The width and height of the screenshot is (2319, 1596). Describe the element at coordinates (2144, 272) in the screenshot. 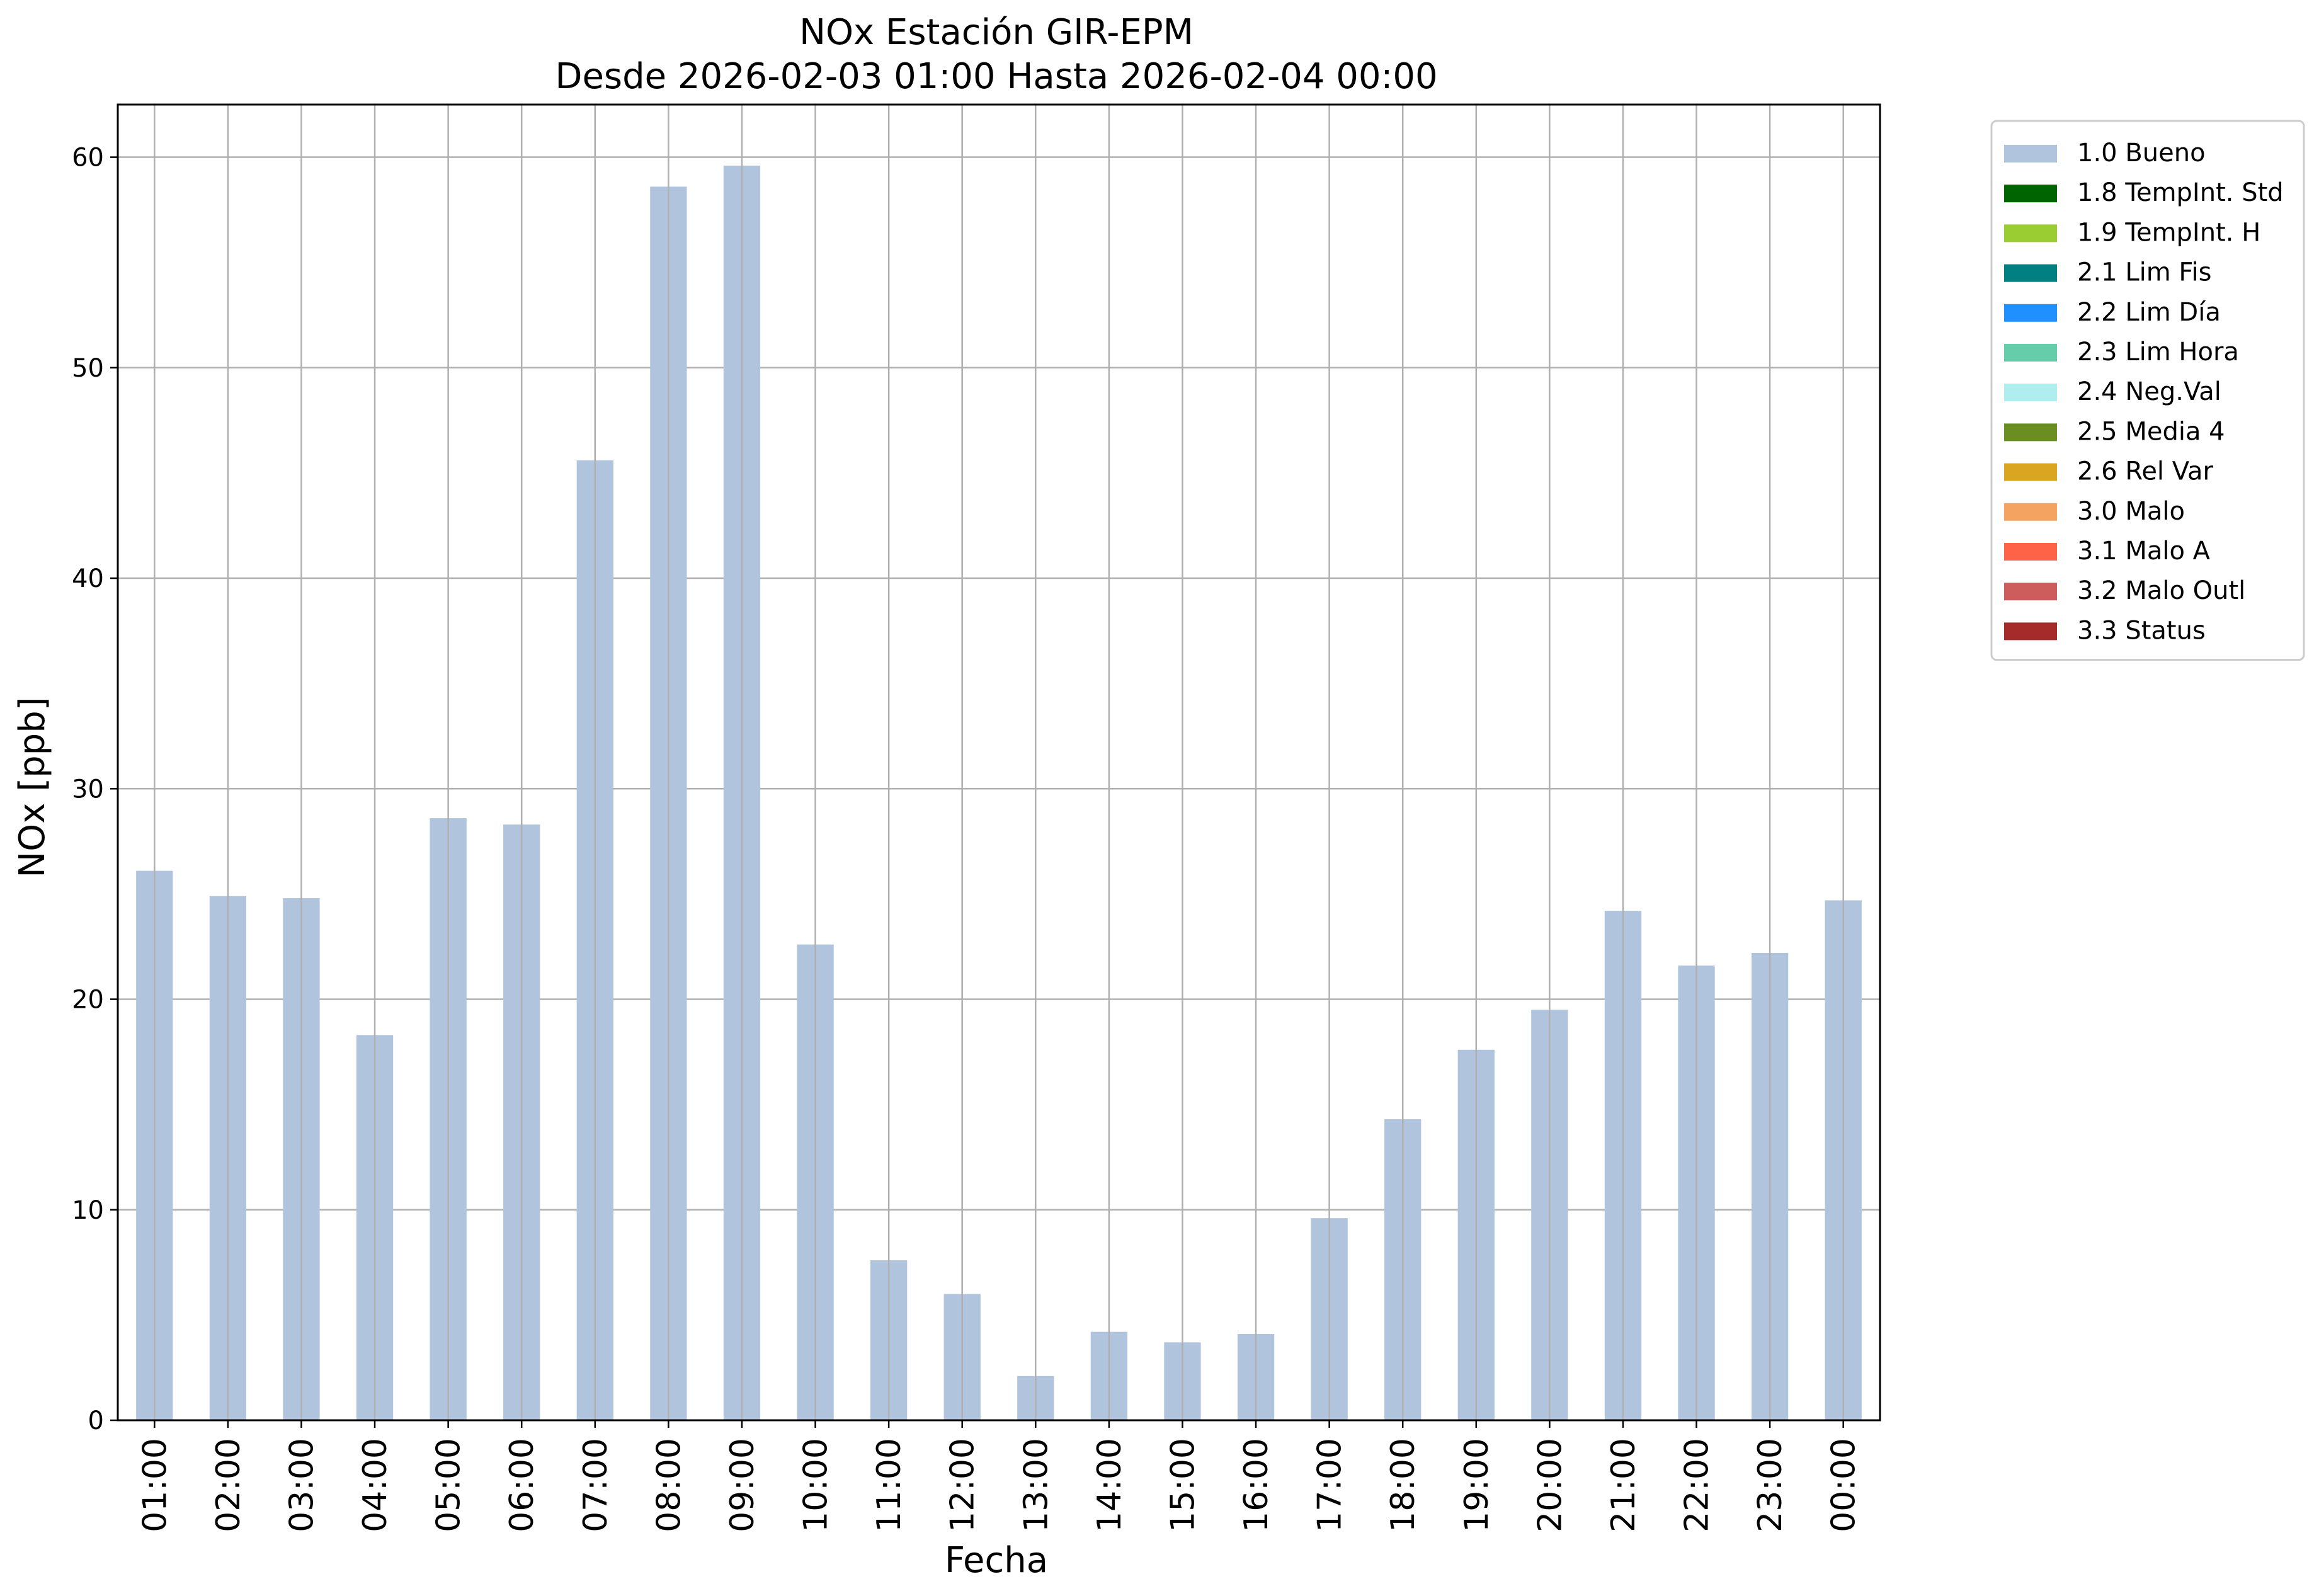

I see `legend-label: 2.1 Lim Fis` at that location.